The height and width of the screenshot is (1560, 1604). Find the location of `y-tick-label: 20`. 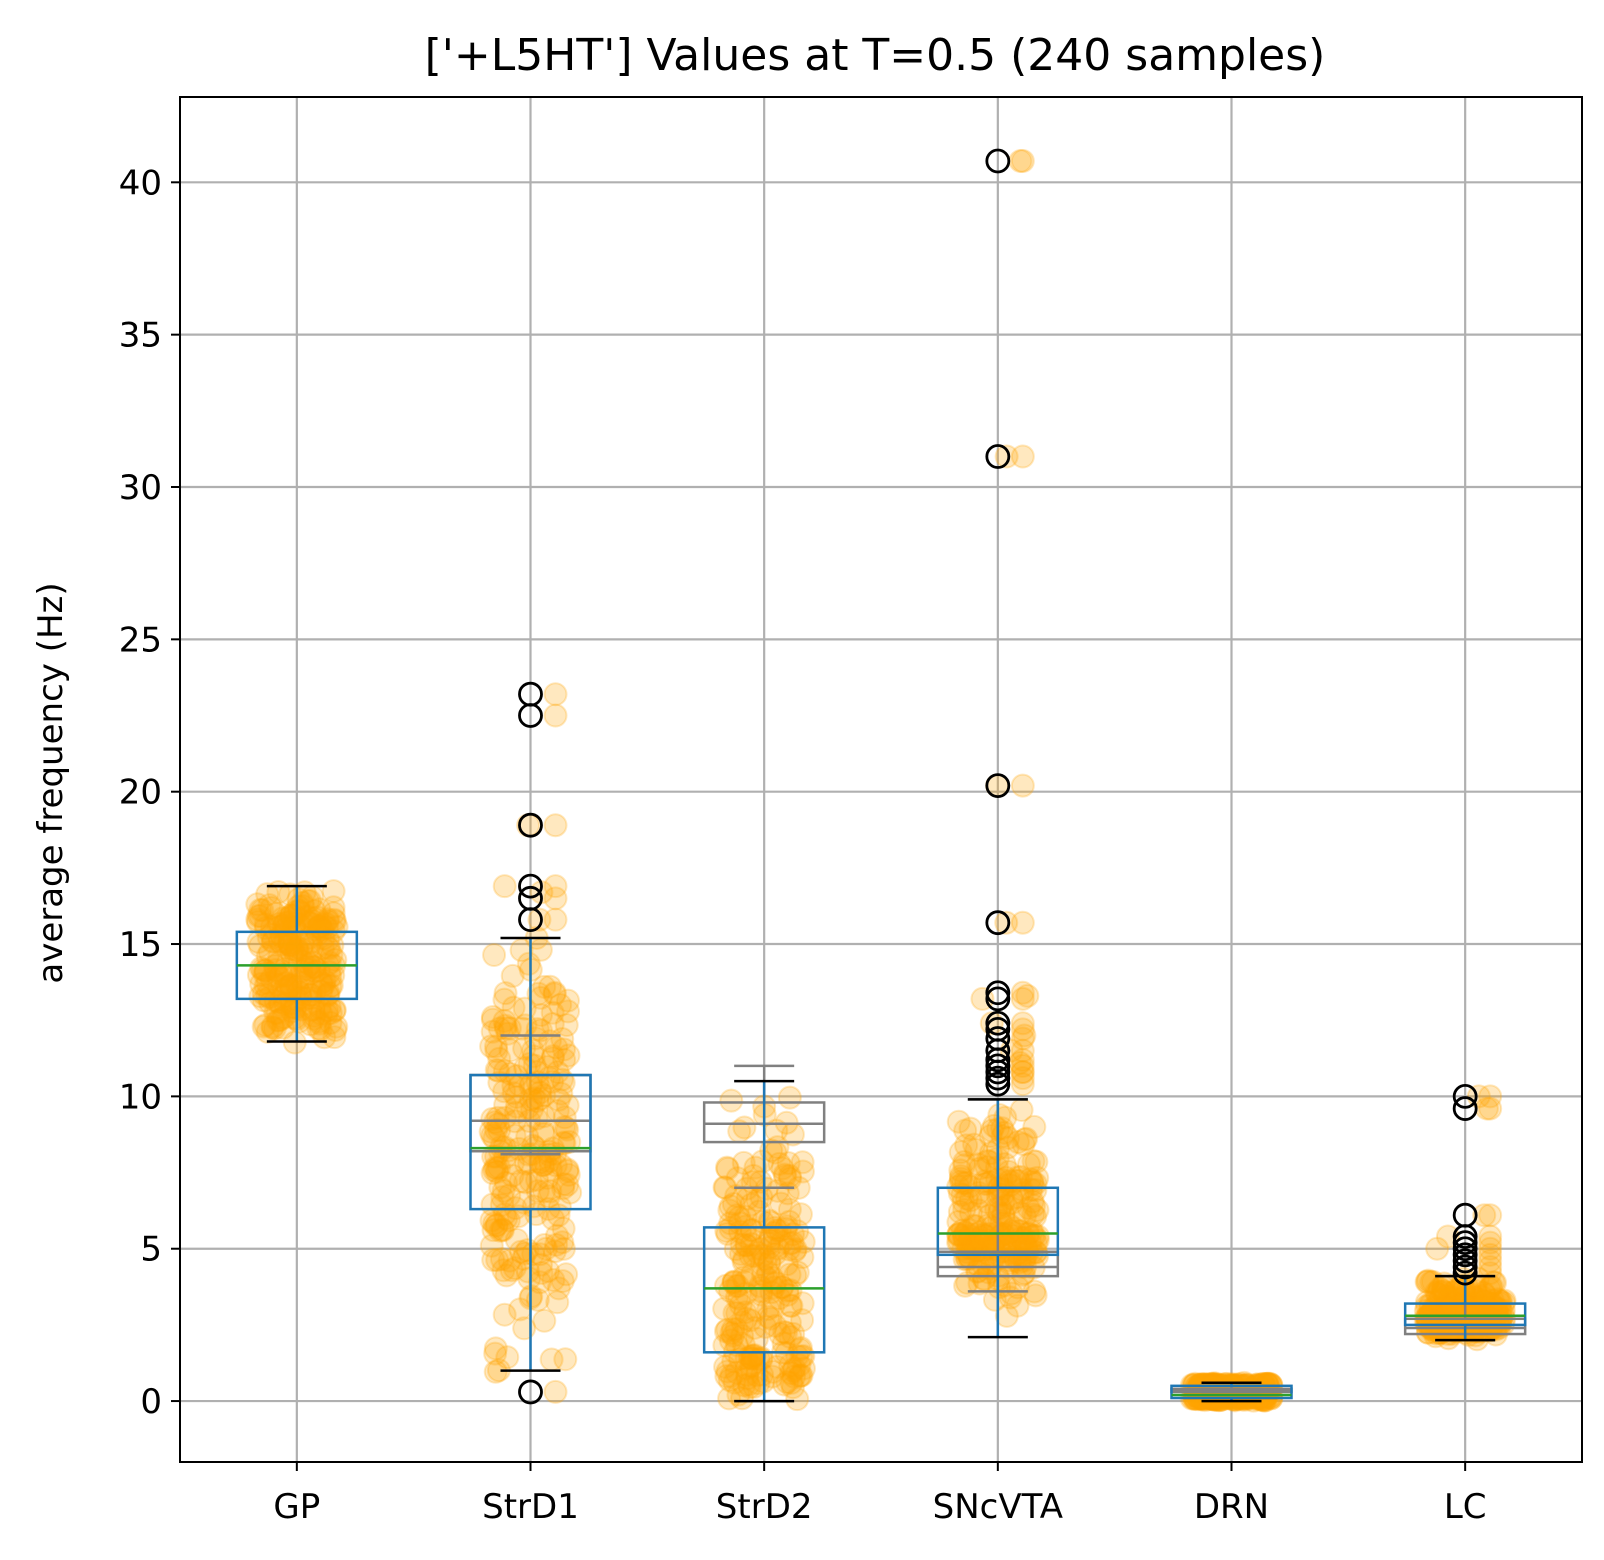

y-tick-label: 20 is located at coordinates (140, 793).